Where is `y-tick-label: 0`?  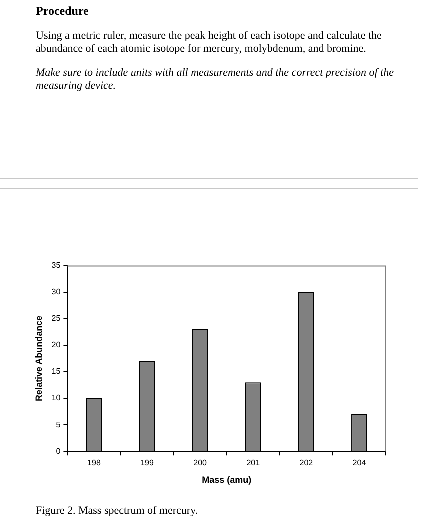
y-tick-label: 0 is located at coordinates (59, 451).